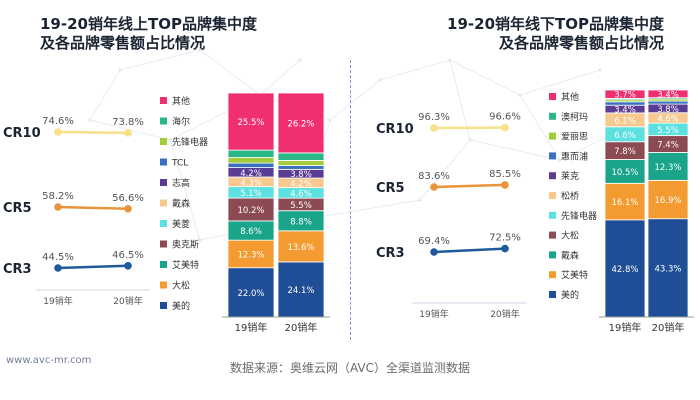 This screenshot has height=400, width=700. What do you see at coordinates (181, 286) in the screenshot?
I see `left-share-legend-label: 大松` at bounding box center [181, 286].